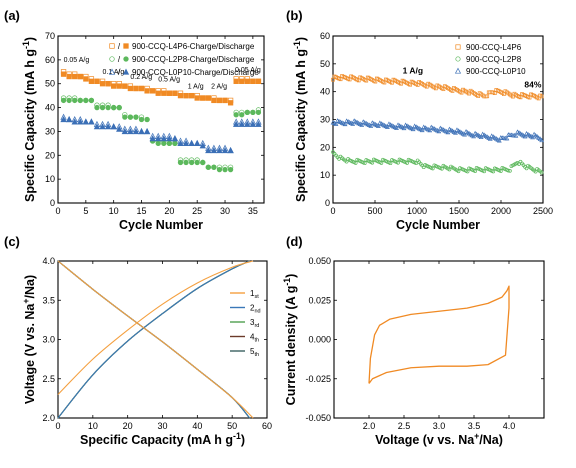 The image size is (576, 468). What do you see at coordinates (112, 71) in the screenshot?
I see `legend-marker-open` at bounding box center [112, 71].